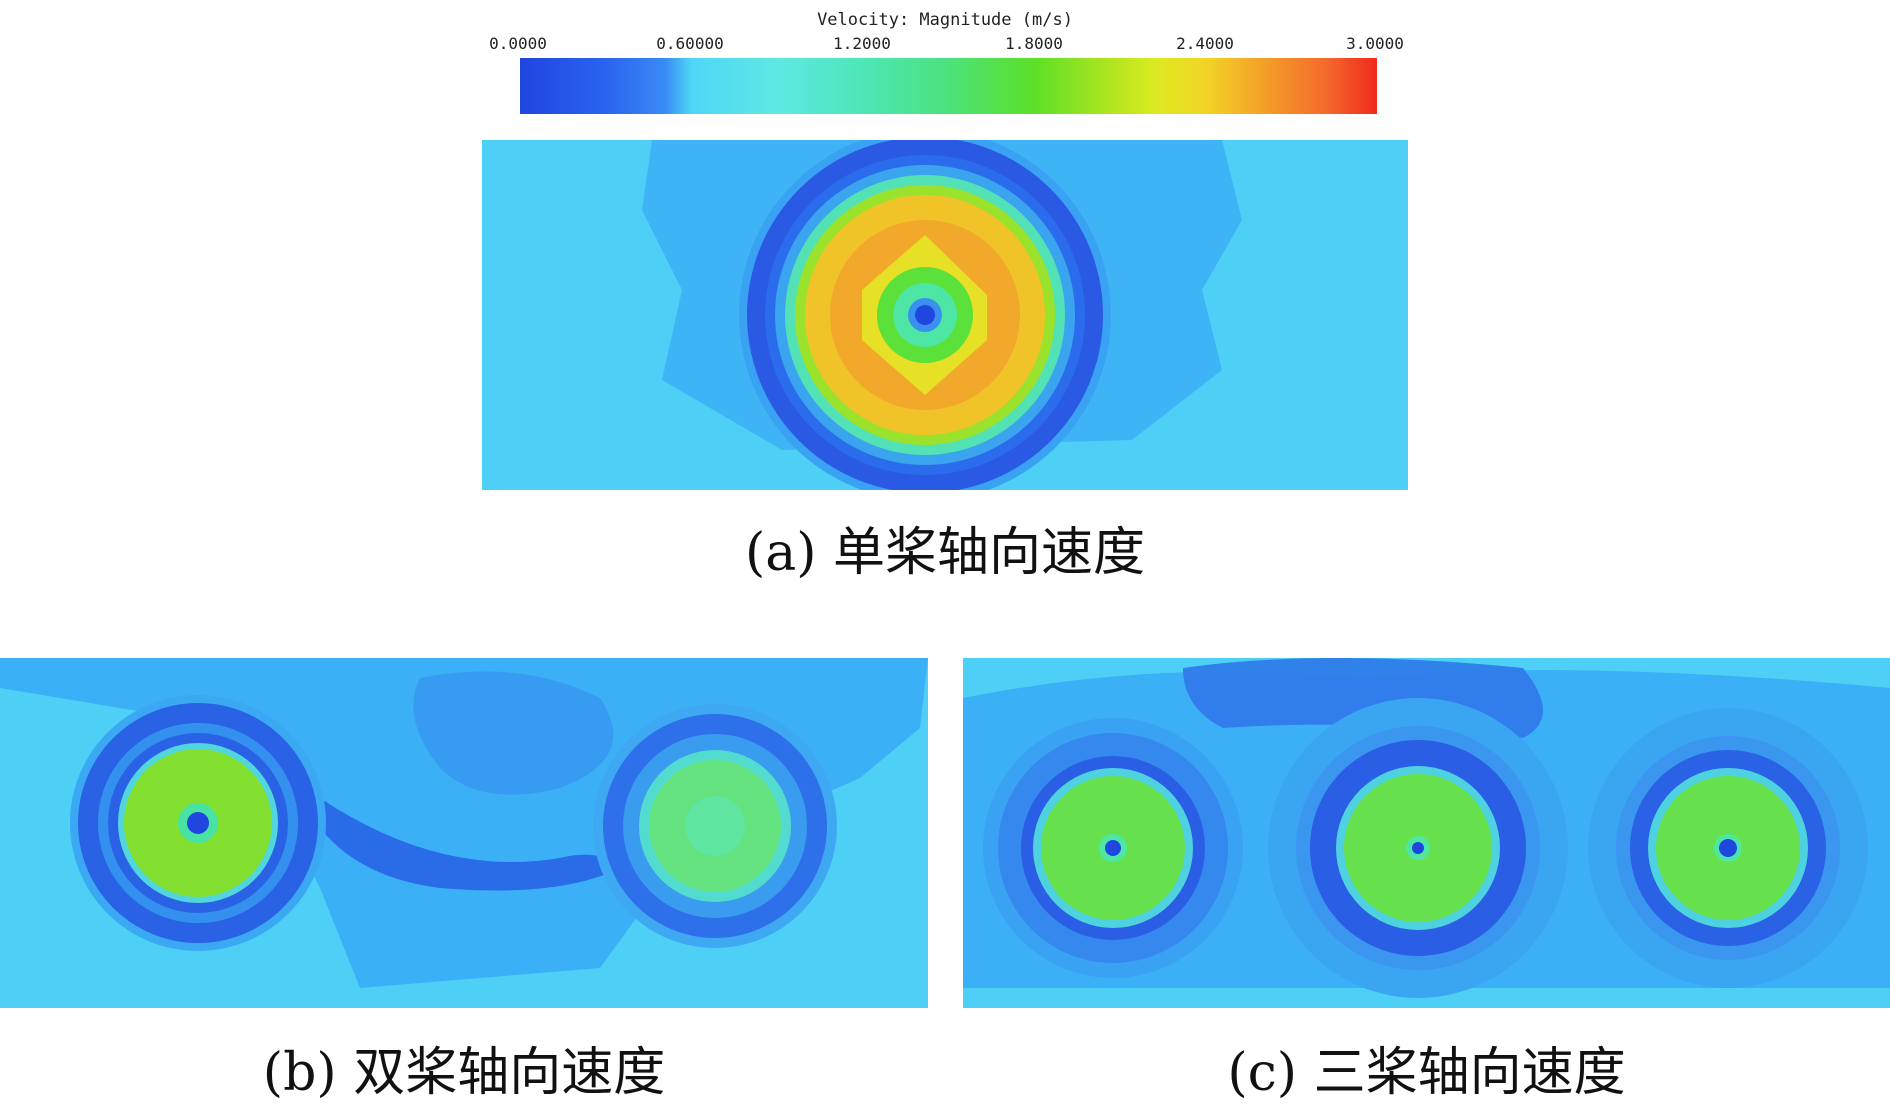 The image size is (1890, 1105). I want to click on colorbar-tick-0: 0.0000, so click(518, 43).